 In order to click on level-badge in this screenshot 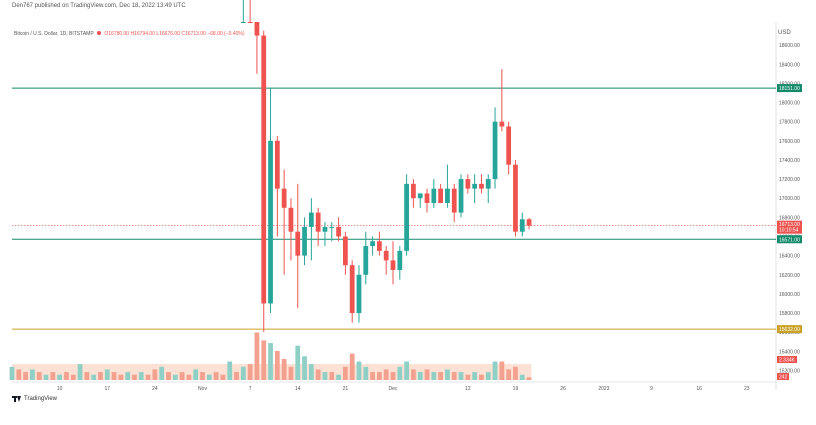, I will do `click(789, 329)`.